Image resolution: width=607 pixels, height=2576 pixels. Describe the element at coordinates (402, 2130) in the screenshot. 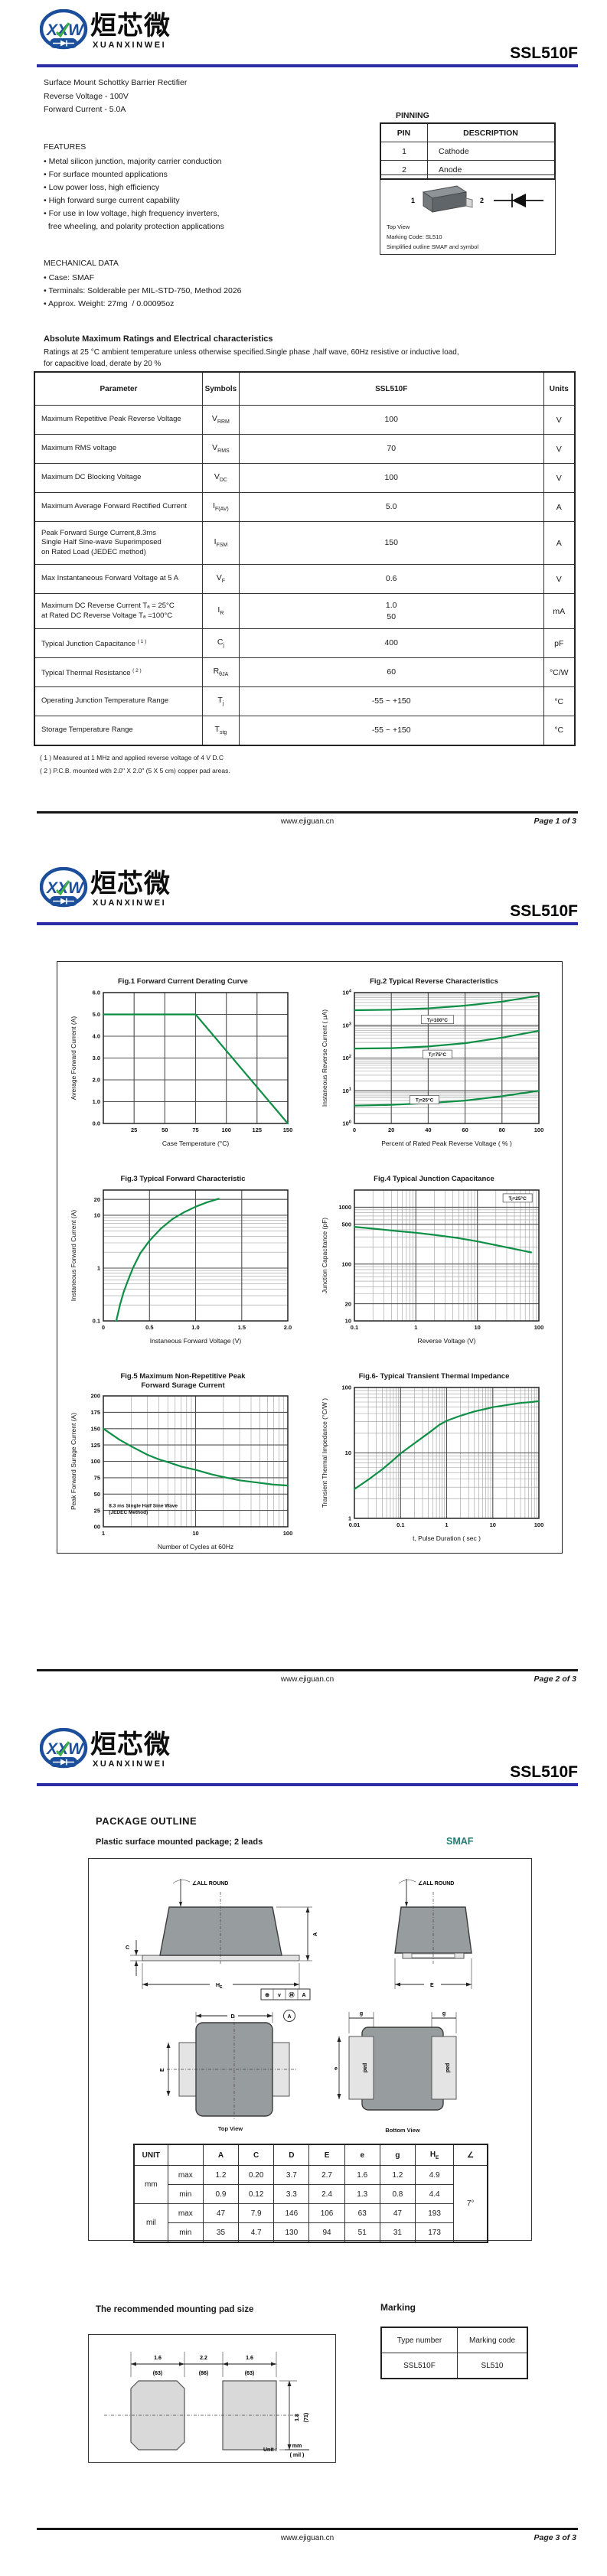

I see `bottom-view-caption: Bottom View` at that location.